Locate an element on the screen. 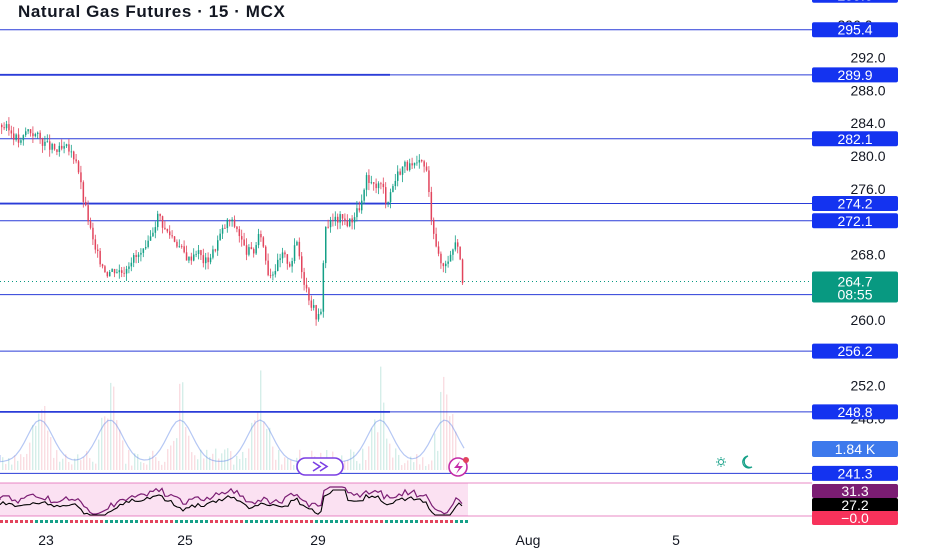 This screenshot has height=550, width=932. price-tick-label: 280.0 is located at coordinates (867, 156).